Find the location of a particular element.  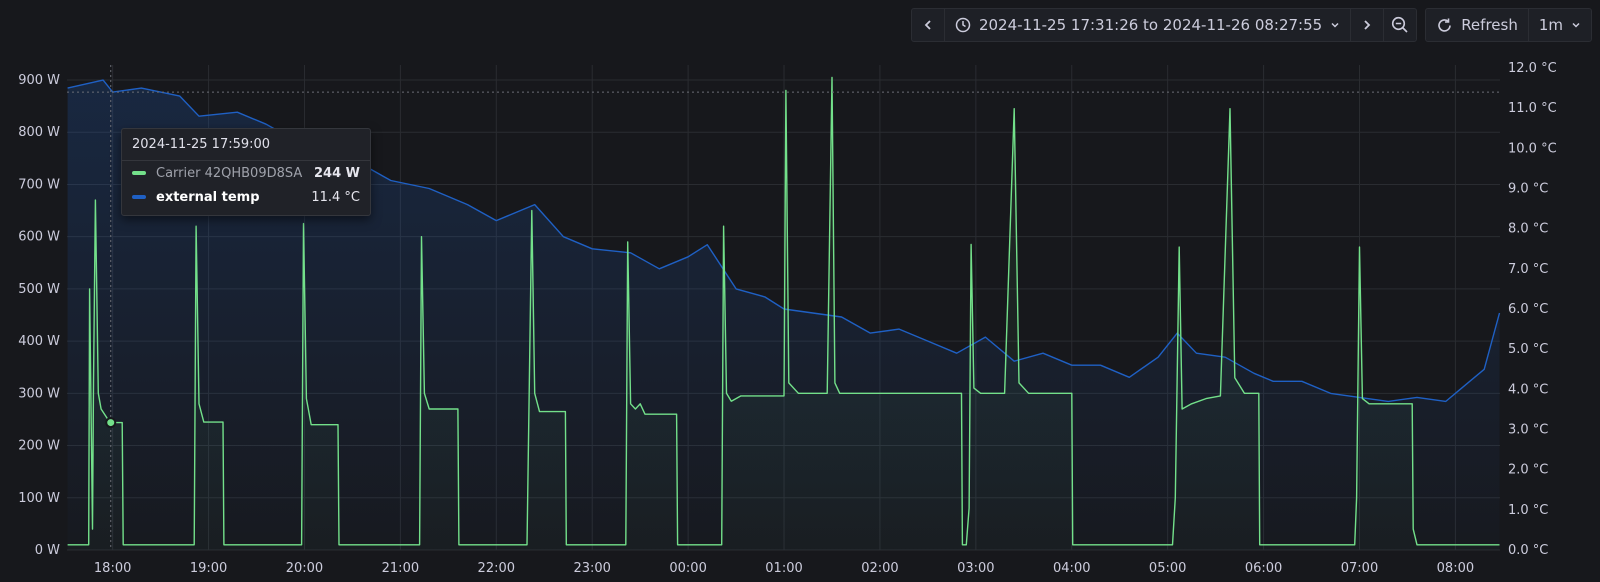

refresh-icon is located at coordinates (1444, 25).